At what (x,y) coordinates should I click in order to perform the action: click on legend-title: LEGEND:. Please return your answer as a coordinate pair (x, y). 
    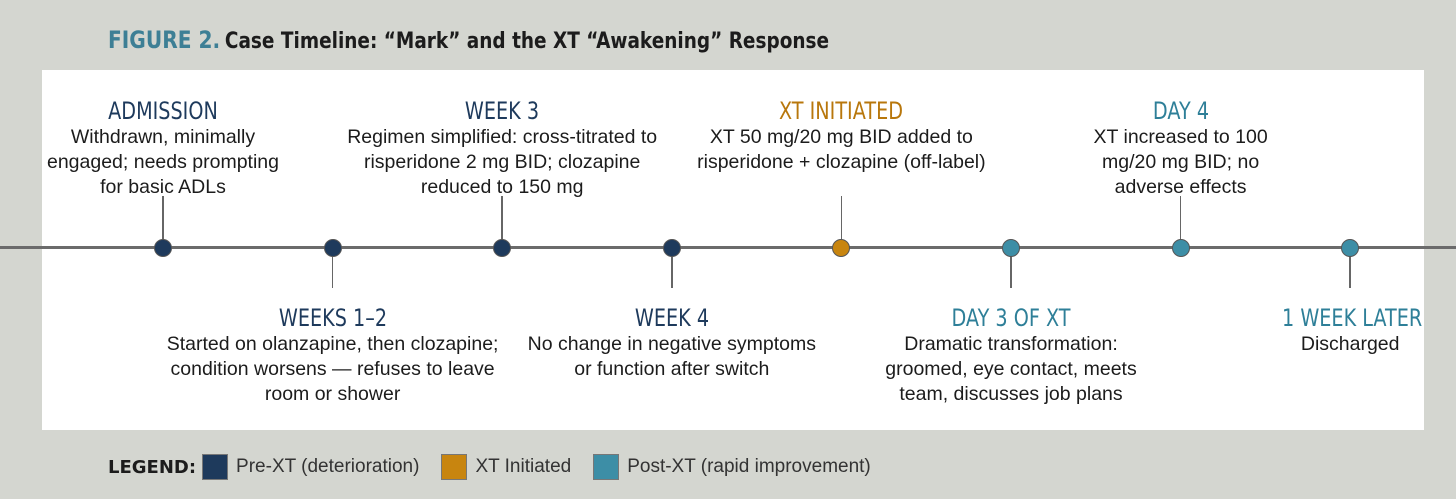
    Looking at the image, I should click on (152, 467).